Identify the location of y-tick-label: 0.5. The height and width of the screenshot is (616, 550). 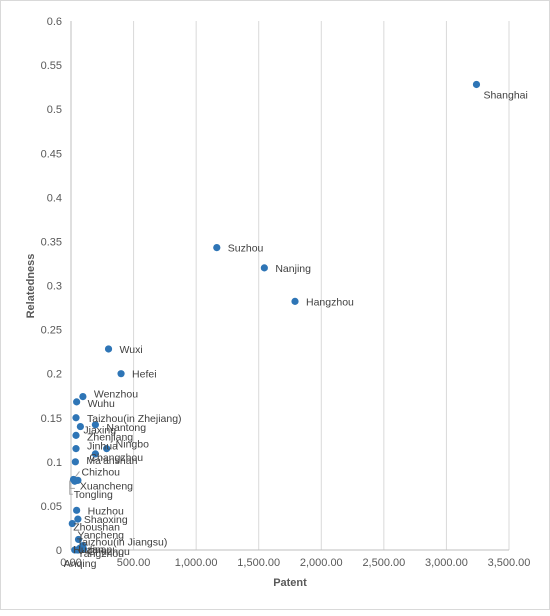
(54, 110).